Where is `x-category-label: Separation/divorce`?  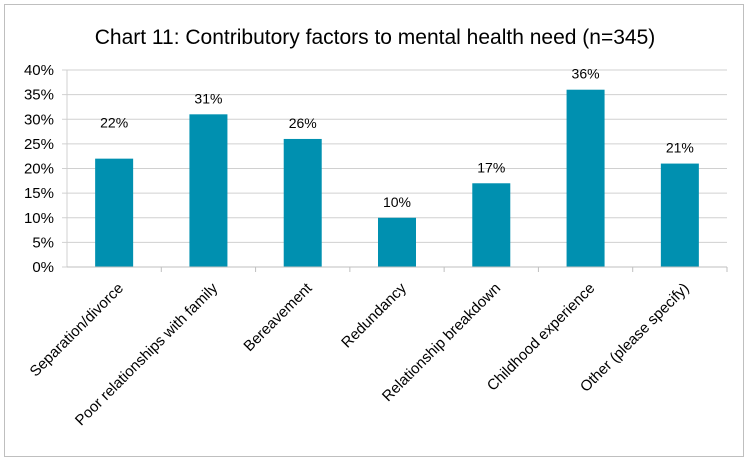
x-category-label: Separation/divorce is located at coordinates (77, 330).